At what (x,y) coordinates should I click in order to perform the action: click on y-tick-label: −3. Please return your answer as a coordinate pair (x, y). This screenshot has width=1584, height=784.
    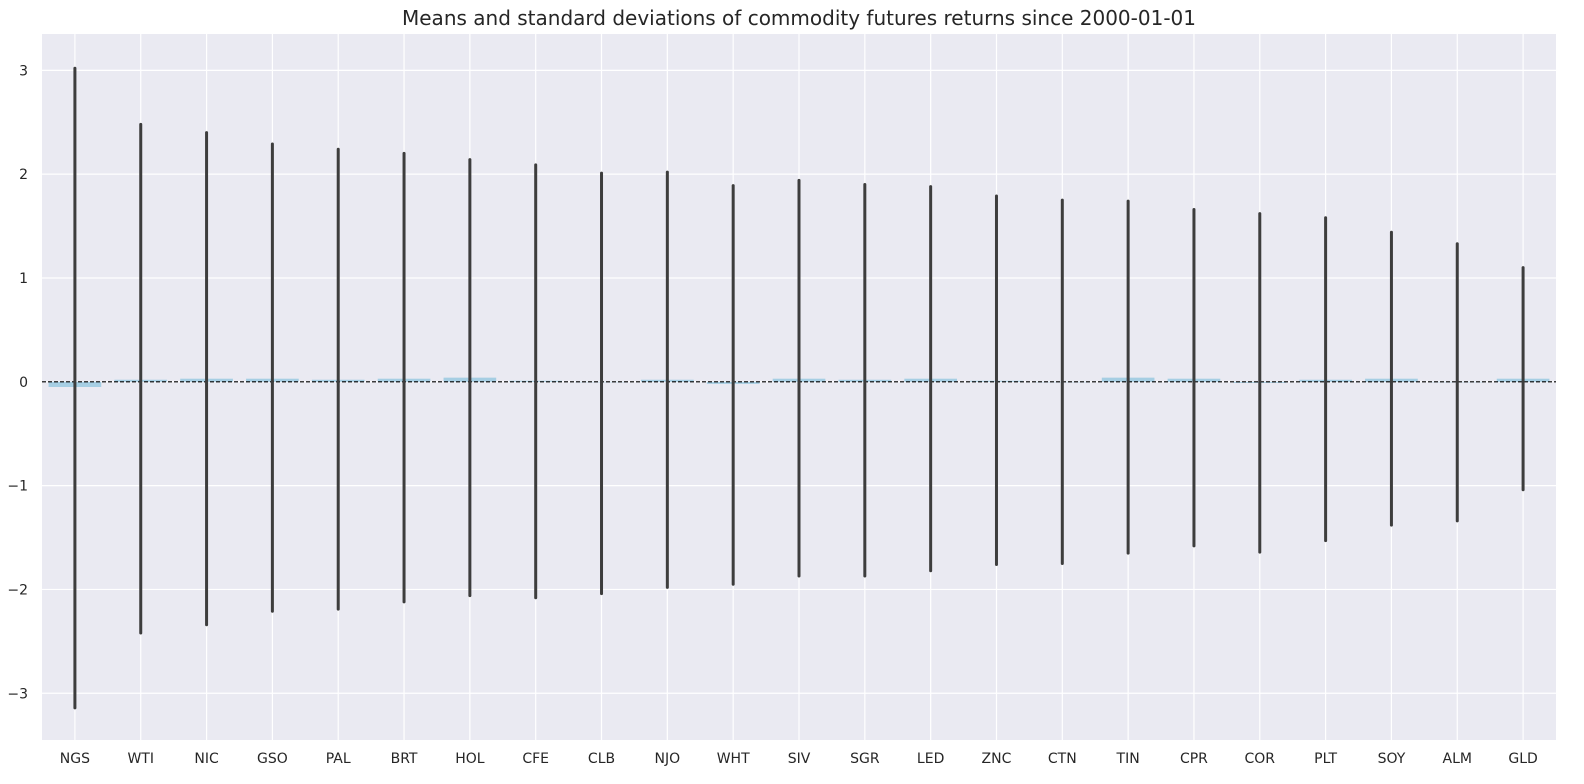
    Looking at the image, I should click on (17, 694).